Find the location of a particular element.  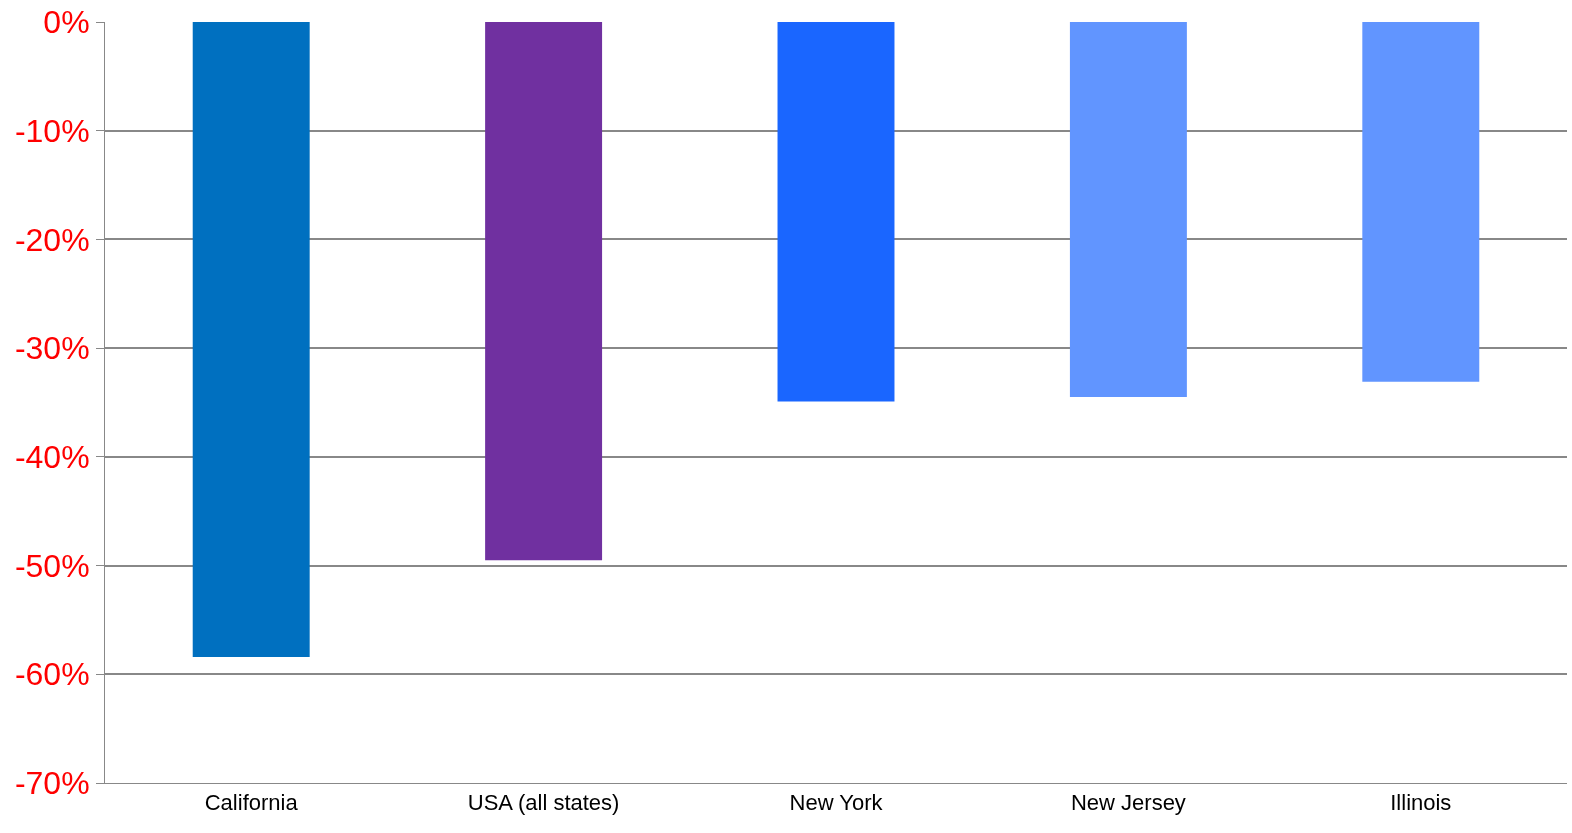

y-tick-label: -30% is located at coordinates (52, 348).